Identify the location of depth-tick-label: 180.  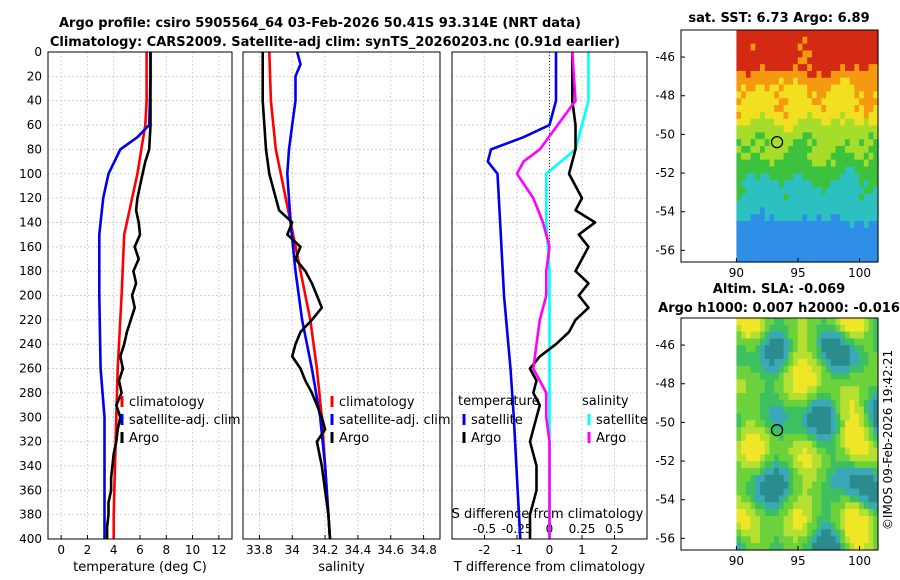
(30, 271).